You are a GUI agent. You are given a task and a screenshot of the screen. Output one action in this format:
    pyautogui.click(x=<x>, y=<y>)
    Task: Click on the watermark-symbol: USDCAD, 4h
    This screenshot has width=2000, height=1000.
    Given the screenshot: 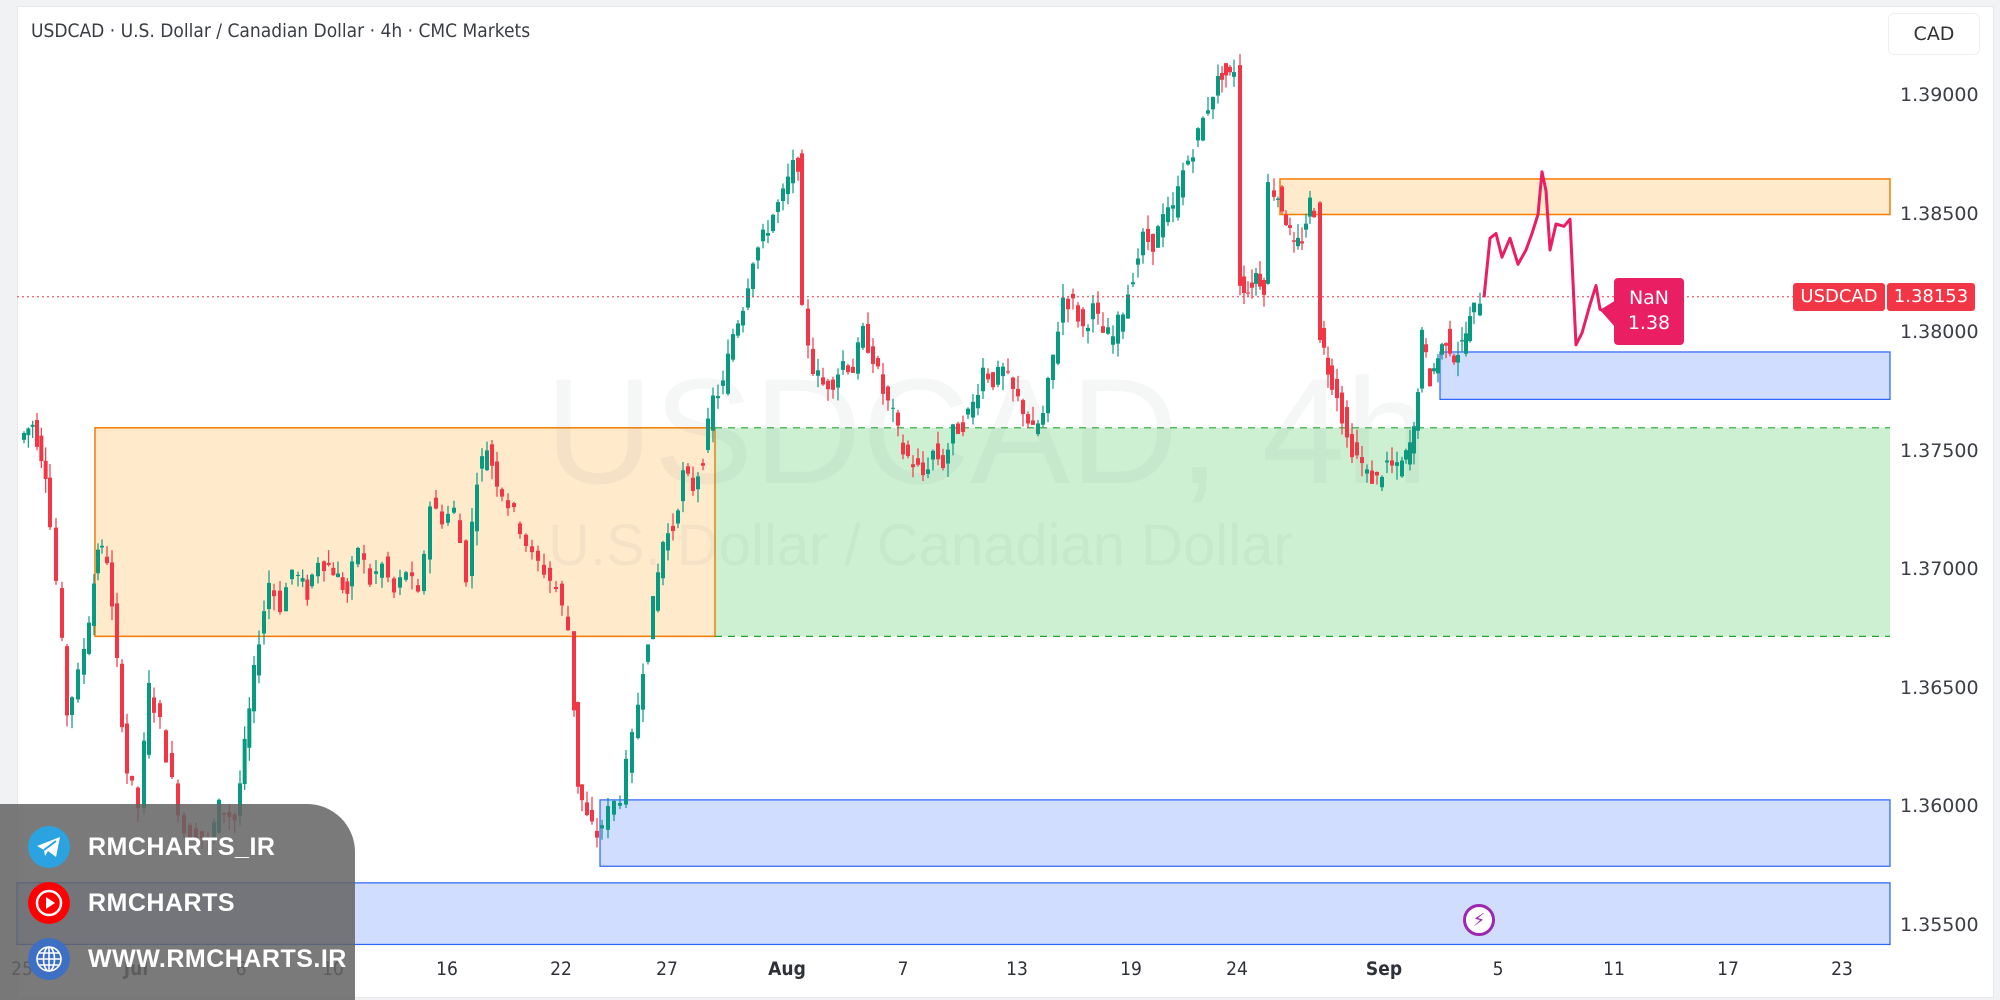 What is the action you would take?
    pyautogui.click(x=987, y=431)
    